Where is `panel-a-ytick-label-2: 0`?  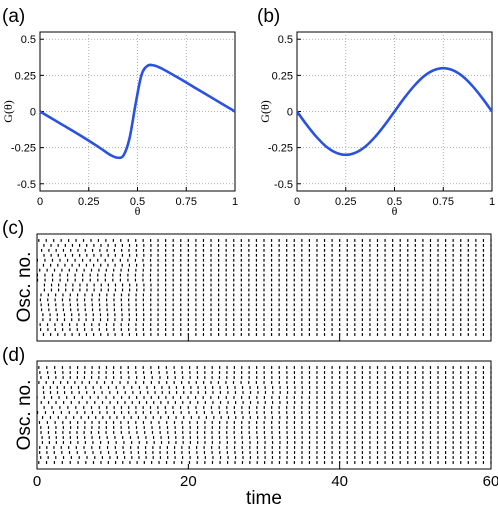
panel-a-ytick-label-2: 0 is located at coordinates (33, 113).